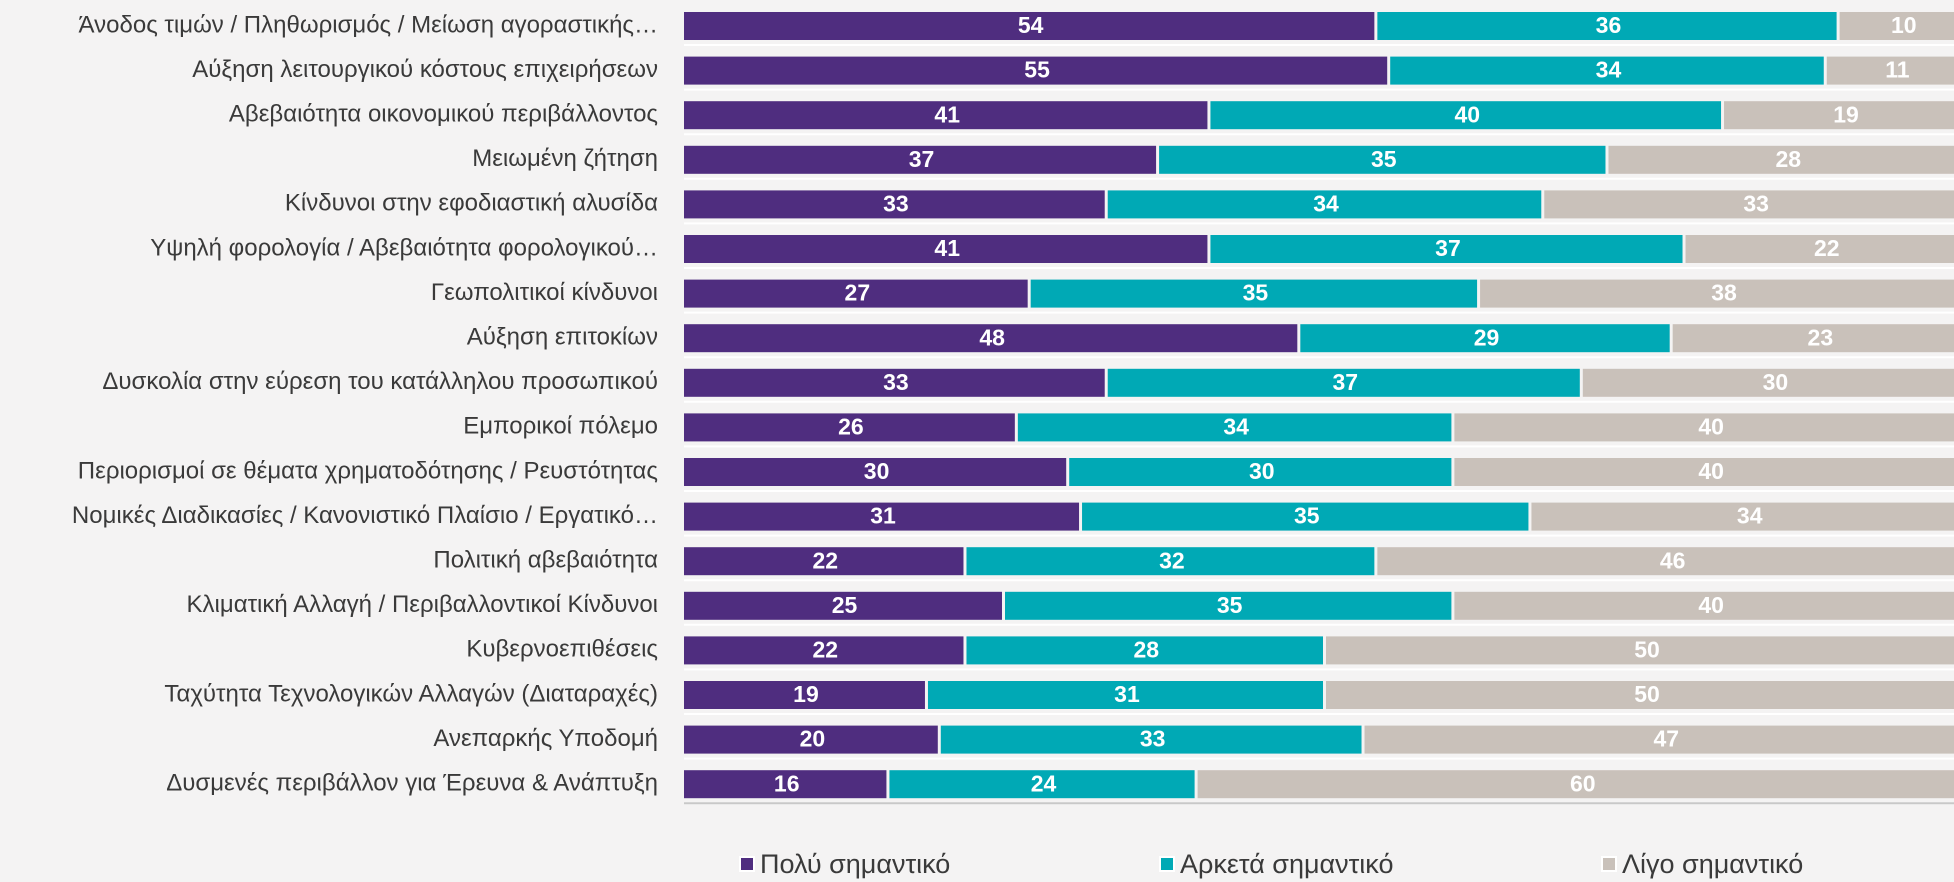 This screenshot has width=1954, height=882. Describe the element at coordinates (562, 337) in the screenshot. I see `category-label: Αύξηση επιτοκίων` at that location.